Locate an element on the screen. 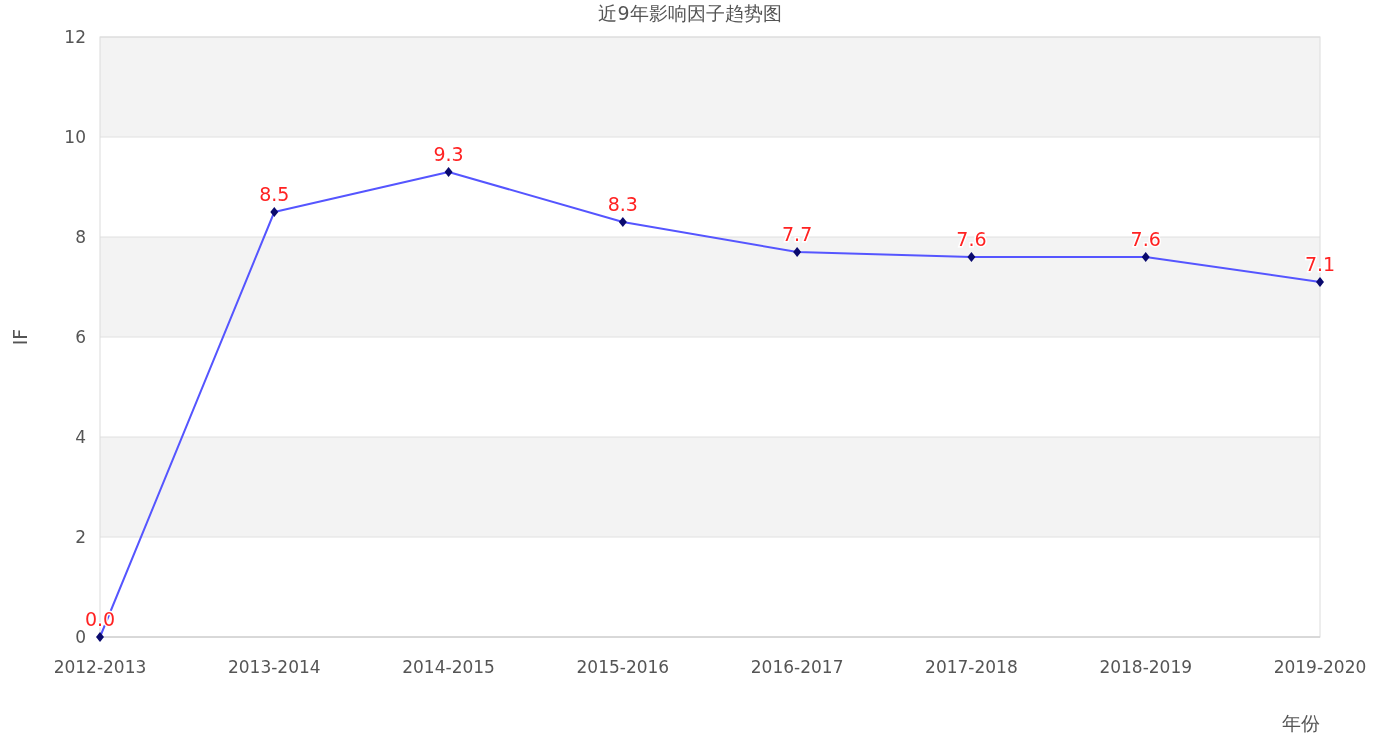  data-label: 7.1 is located at coordinates (1320, 264).